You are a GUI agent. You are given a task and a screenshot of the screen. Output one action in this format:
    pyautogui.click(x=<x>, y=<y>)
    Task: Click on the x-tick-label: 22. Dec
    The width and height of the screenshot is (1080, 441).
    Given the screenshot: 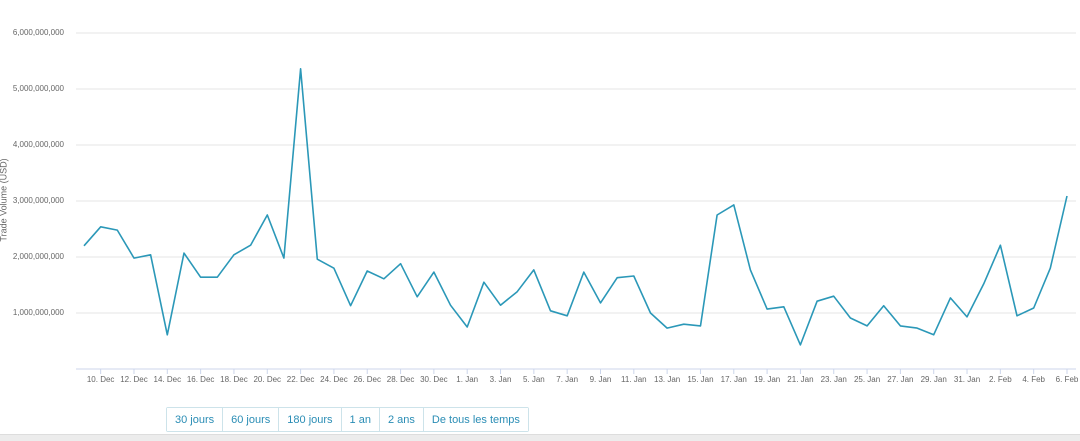 What is the action you would take?
    pyautogui.click(x=301, y=379)
    